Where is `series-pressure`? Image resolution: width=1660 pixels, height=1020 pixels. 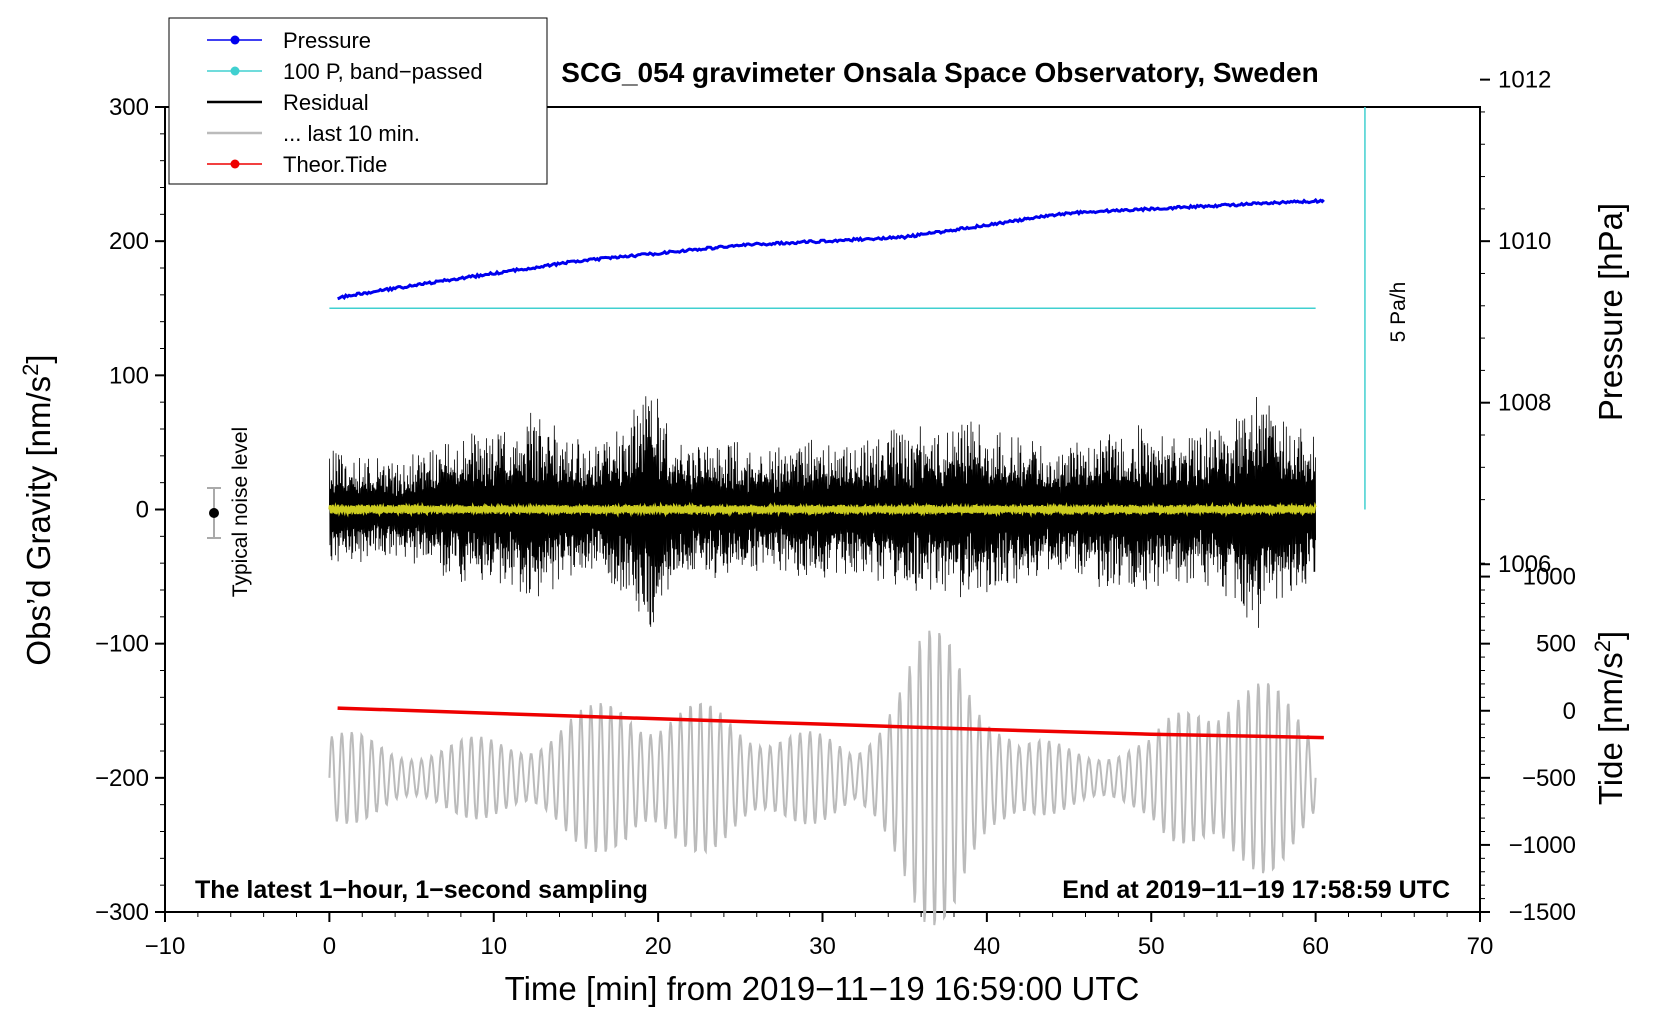 series-pressure is located at coordinates (831, 249).